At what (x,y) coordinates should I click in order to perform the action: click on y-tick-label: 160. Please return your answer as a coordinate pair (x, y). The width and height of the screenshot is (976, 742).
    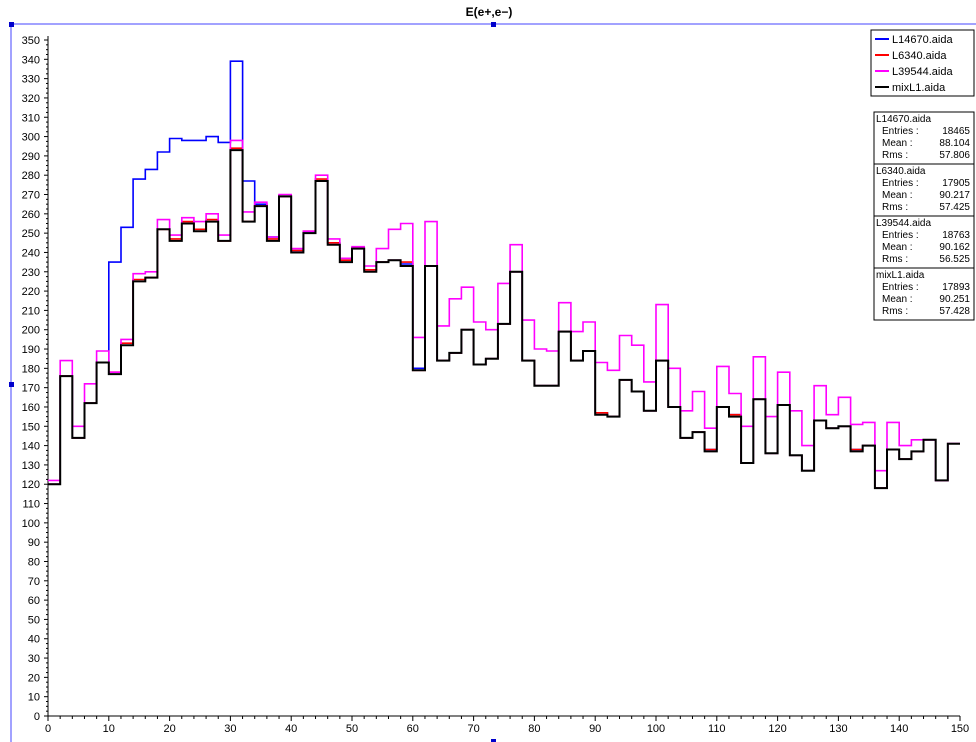
    Looking at the image, I should click on (31, 408).